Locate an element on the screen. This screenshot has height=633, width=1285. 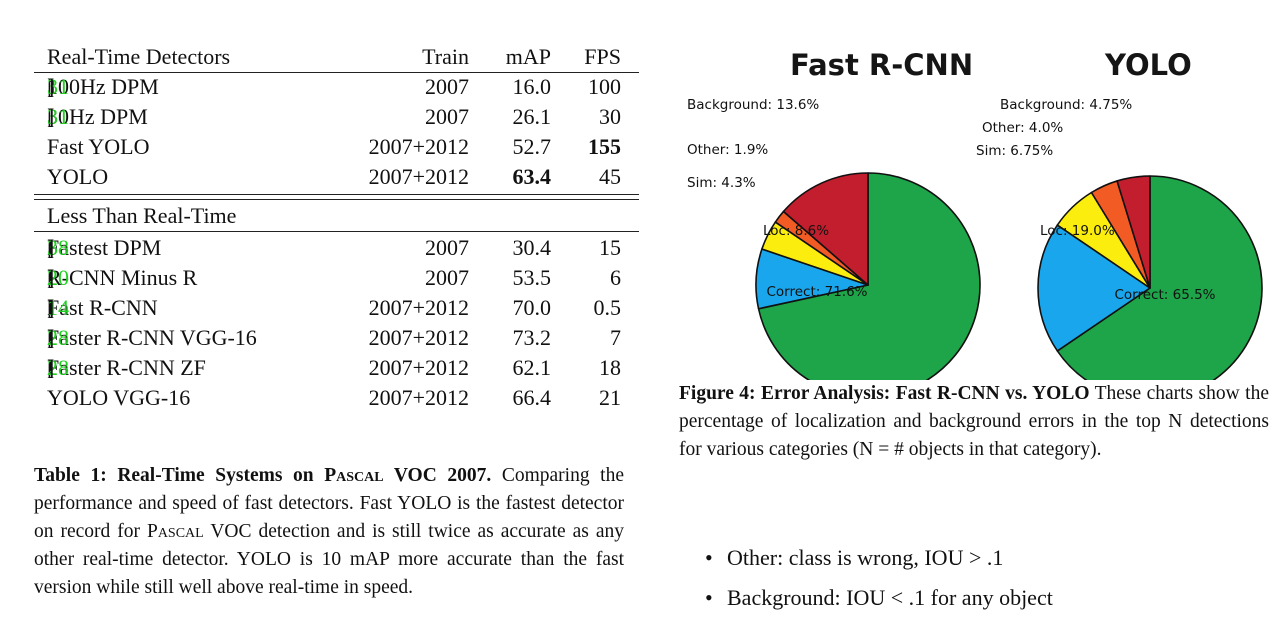
section2-rule is located at coordinates (336, 231).